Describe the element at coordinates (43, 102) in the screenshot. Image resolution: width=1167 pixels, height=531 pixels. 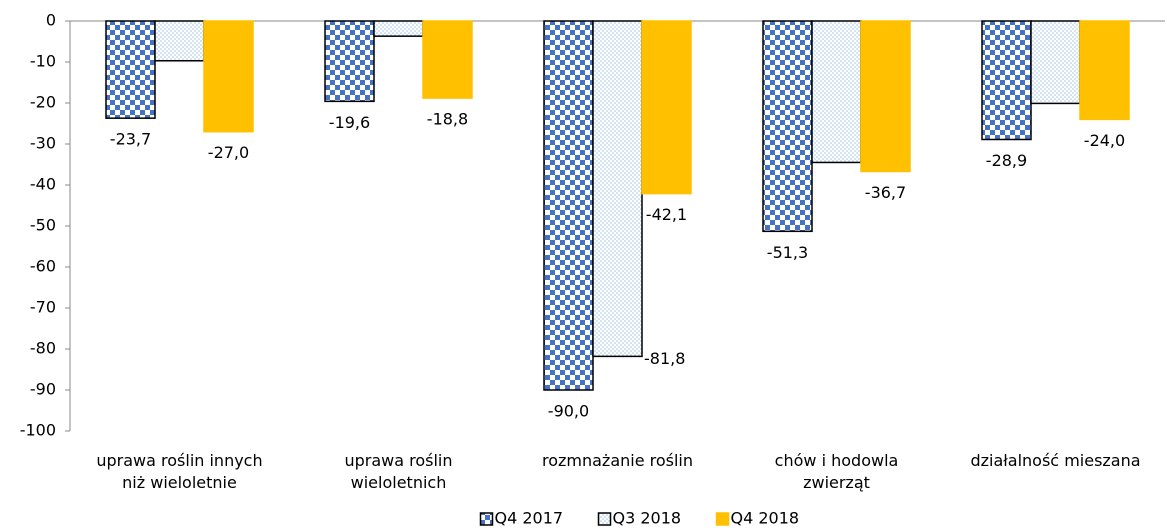
I see `y-tick-label: -20` at that location.